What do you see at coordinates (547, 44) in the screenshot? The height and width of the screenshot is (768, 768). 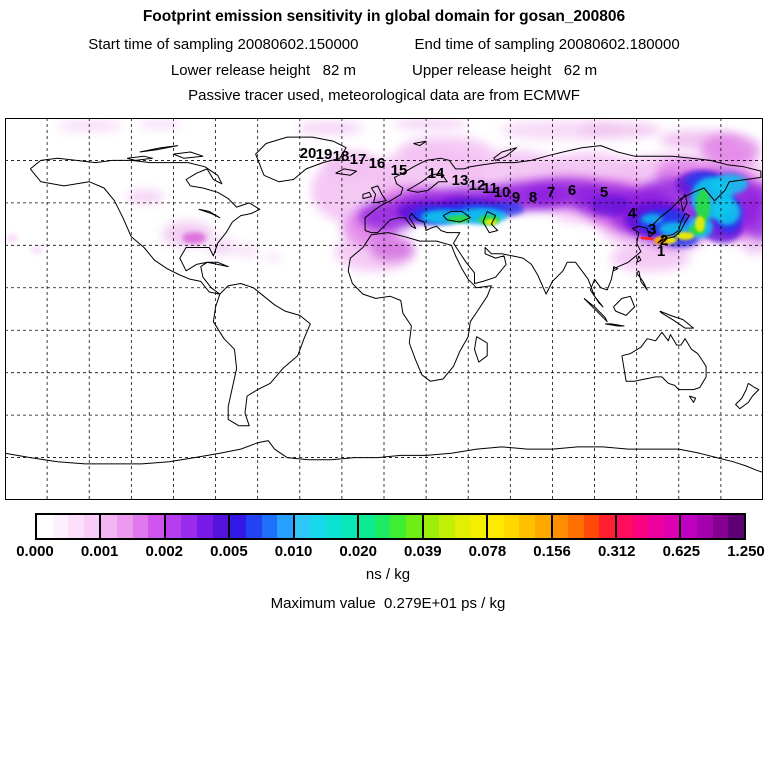 I see `end-time-label: End time of sampling 20080602.180000` at bounding box center [547, 44].